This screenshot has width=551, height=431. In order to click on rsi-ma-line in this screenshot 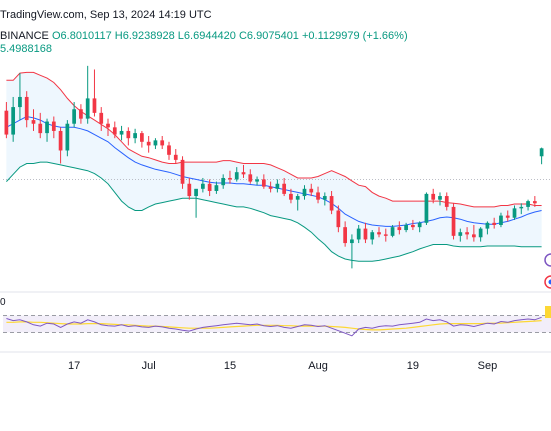, I will do `click(274, 325)`.